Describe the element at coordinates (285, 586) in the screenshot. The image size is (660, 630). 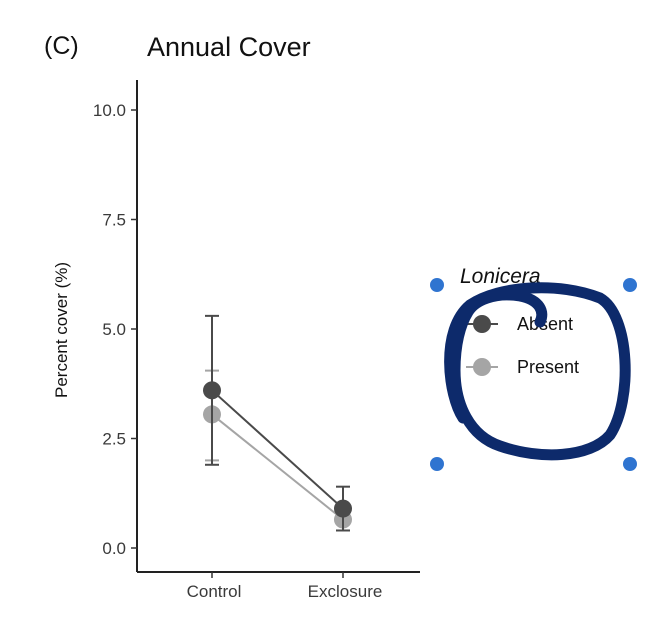
I see `x-ticks: Control Exclosure` at that location.